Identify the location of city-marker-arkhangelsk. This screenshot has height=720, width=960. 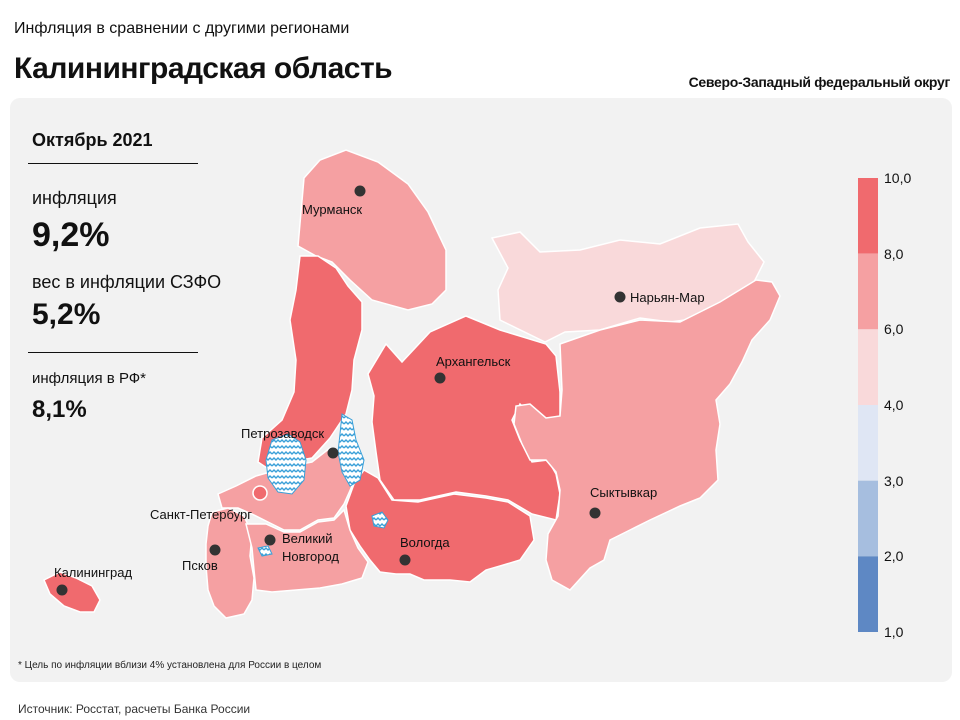
(440, 378).